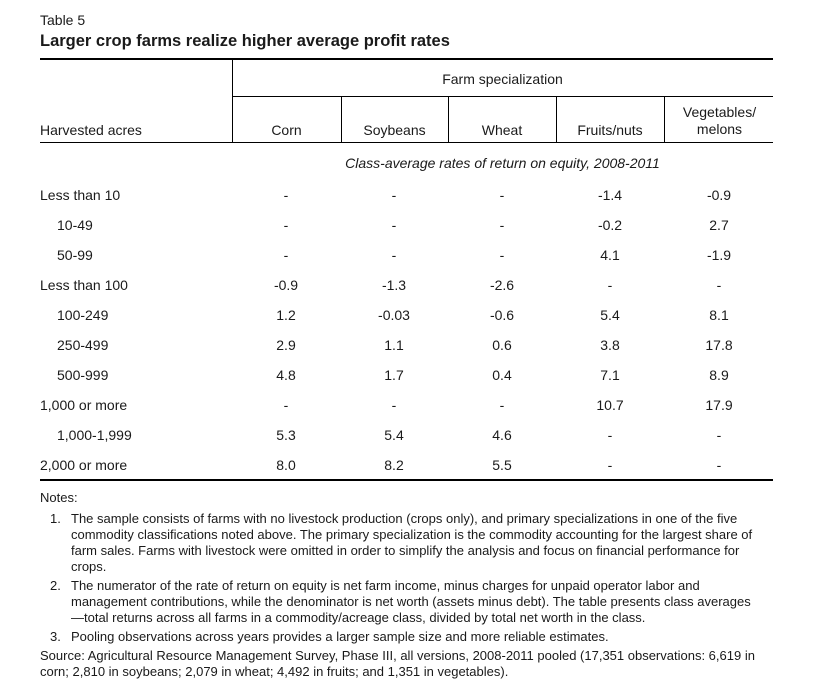 The height and width of the screenshot is (697, 835). Describe the element at coordinates (502, 465) in the screenshot. I see `table-cell: 5.5` at that location.